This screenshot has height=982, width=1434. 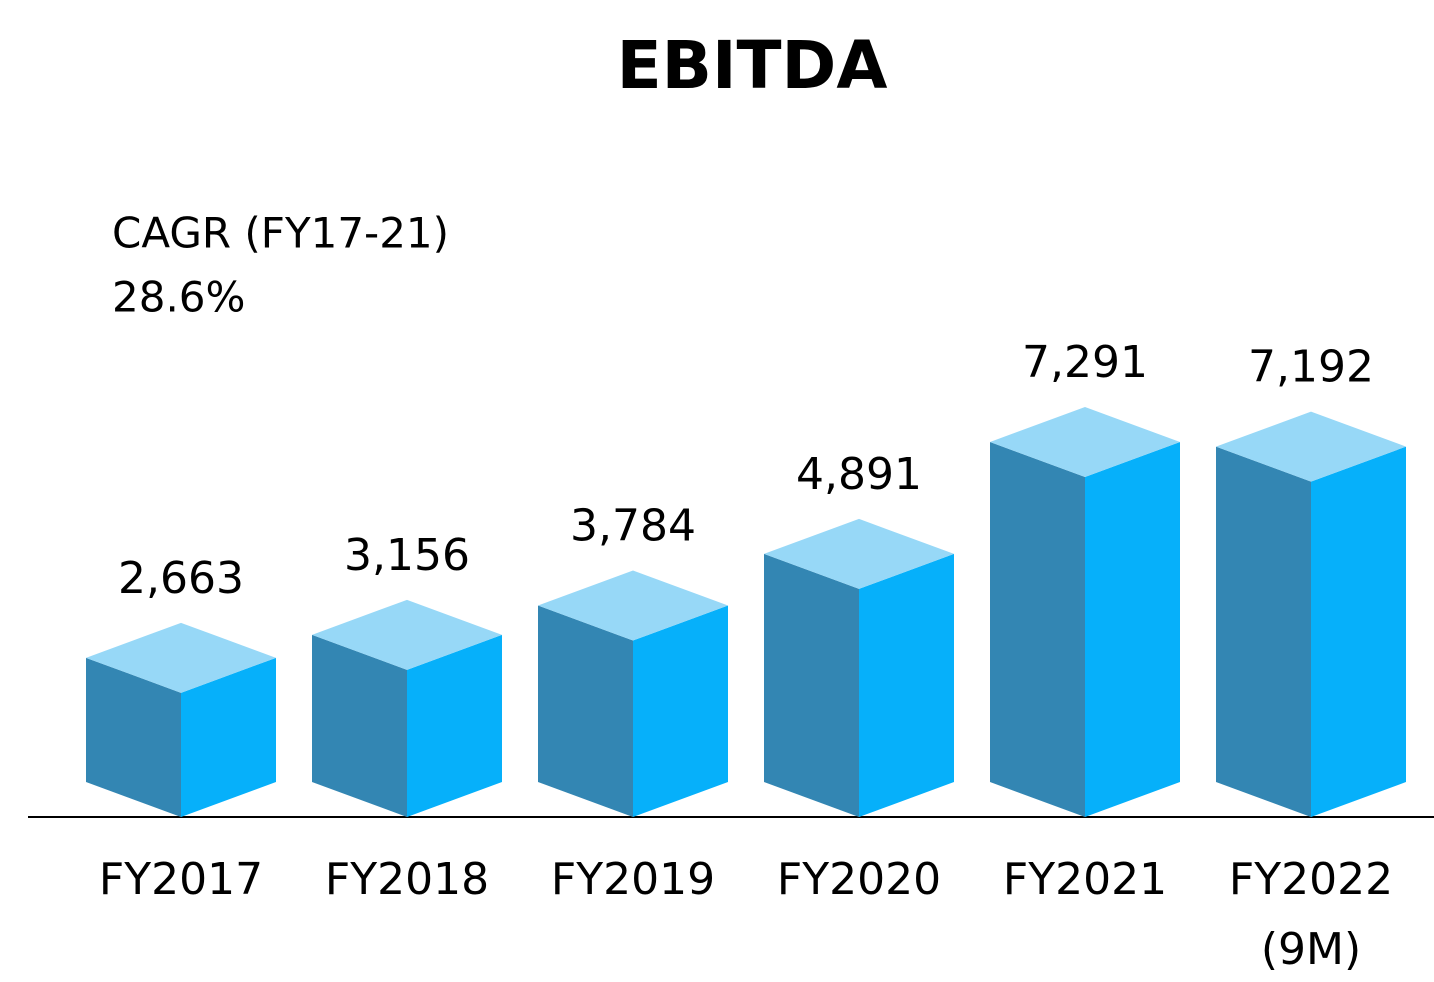 I want to click on value-label: 4,891, so click(x=859, y=474).